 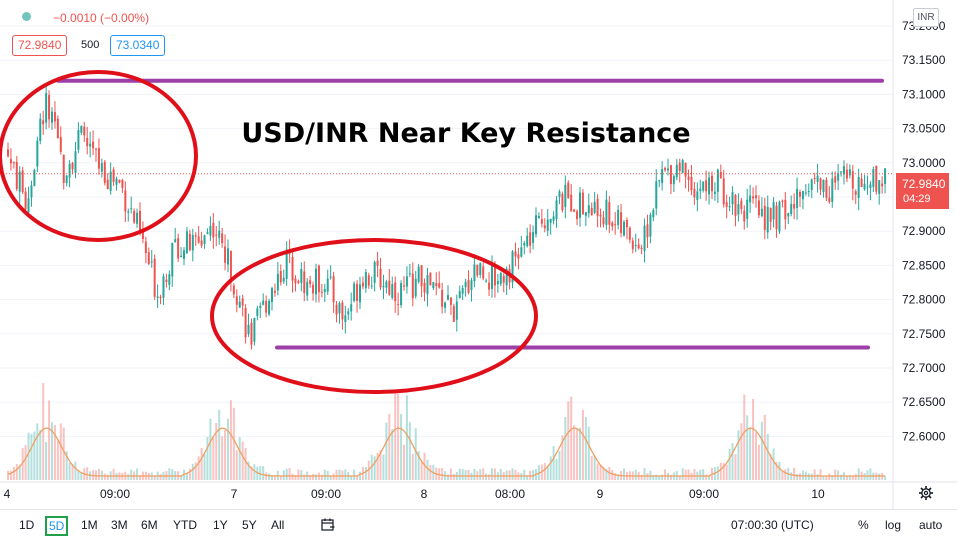 I want to click on chart-title: USD/INR Near Key Resistance, so click(x=465, y=133).